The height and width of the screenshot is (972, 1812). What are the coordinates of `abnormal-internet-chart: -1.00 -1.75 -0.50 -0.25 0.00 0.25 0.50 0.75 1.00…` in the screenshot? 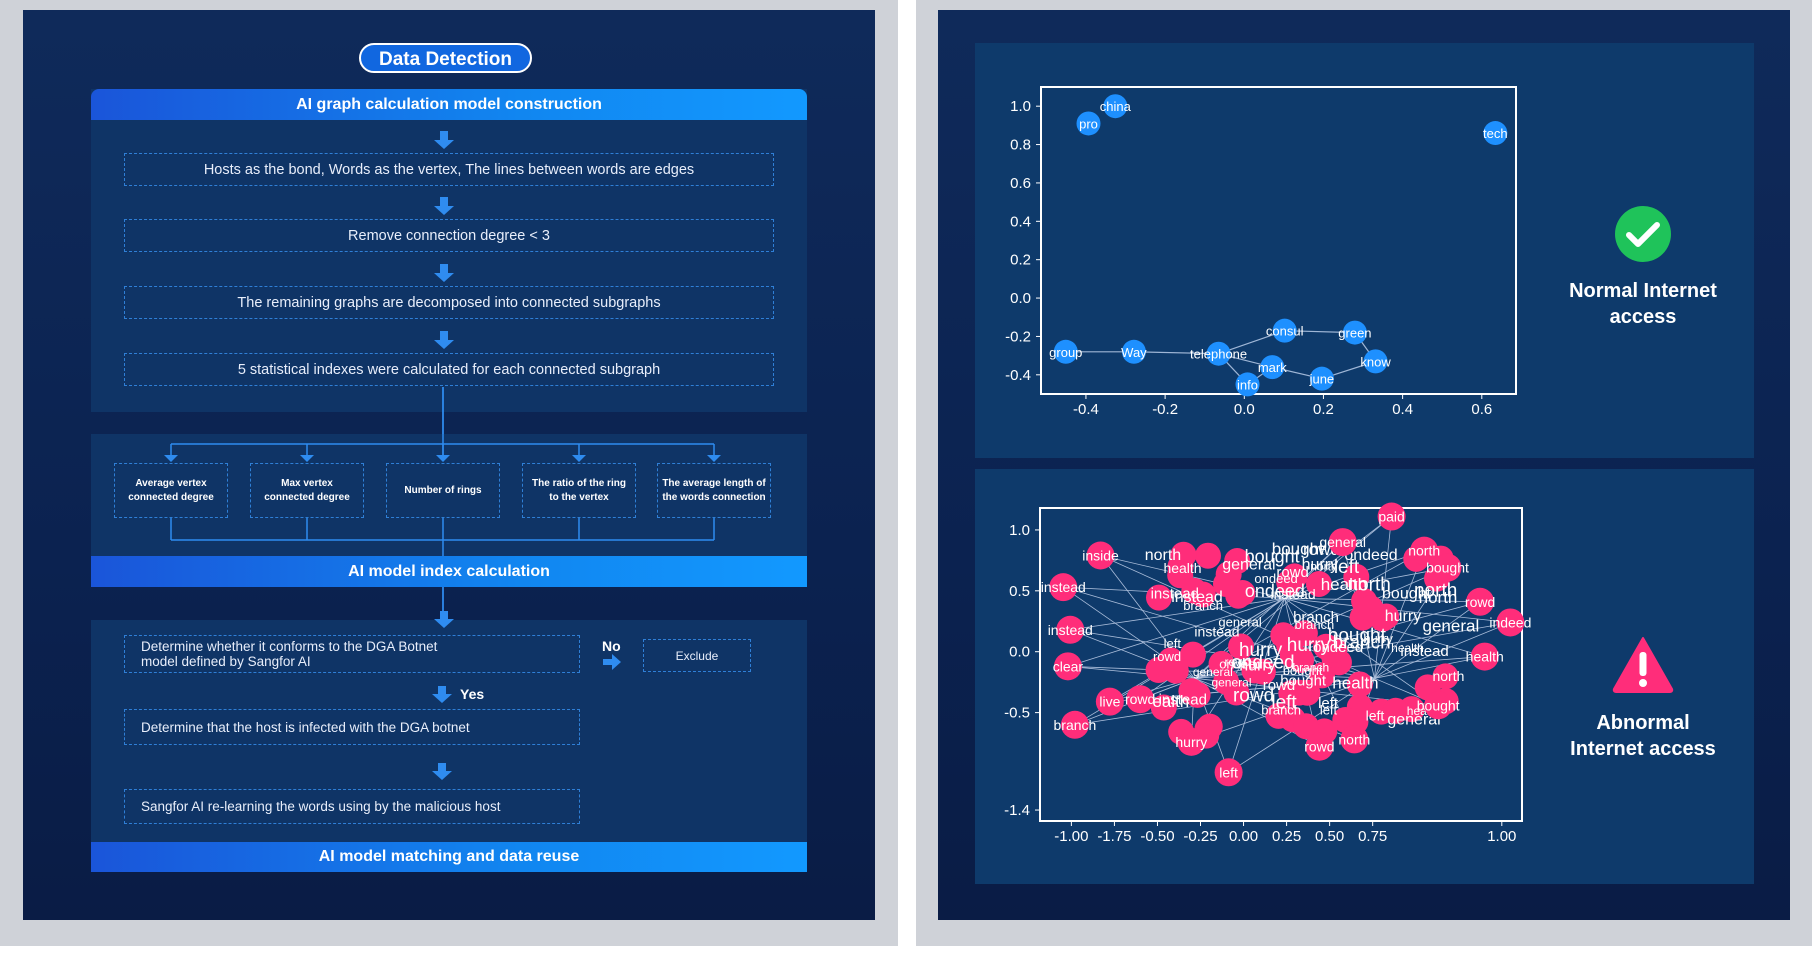 It's located at (1267, 673).